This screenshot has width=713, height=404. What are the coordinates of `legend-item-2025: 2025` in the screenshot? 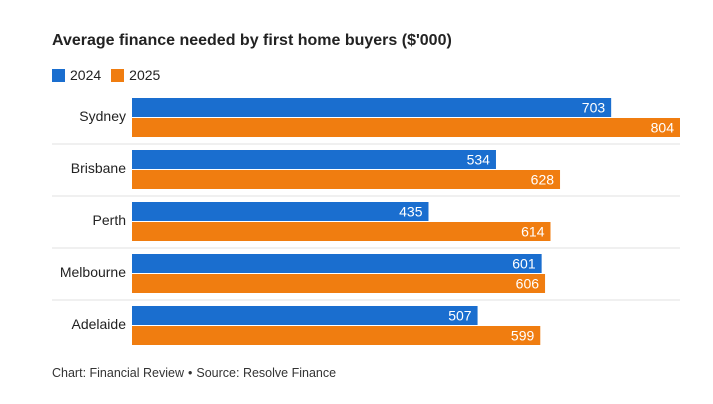 It's located at (135, 75).